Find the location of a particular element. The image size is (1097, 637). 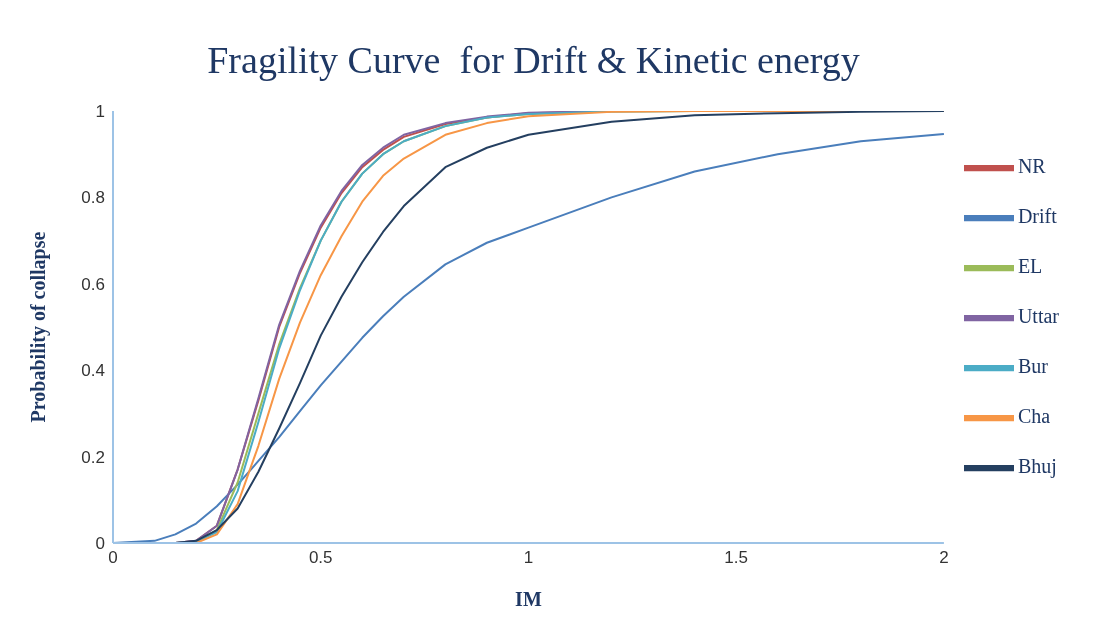

x-tick-label: 2 is located at coordinates (944, 558).